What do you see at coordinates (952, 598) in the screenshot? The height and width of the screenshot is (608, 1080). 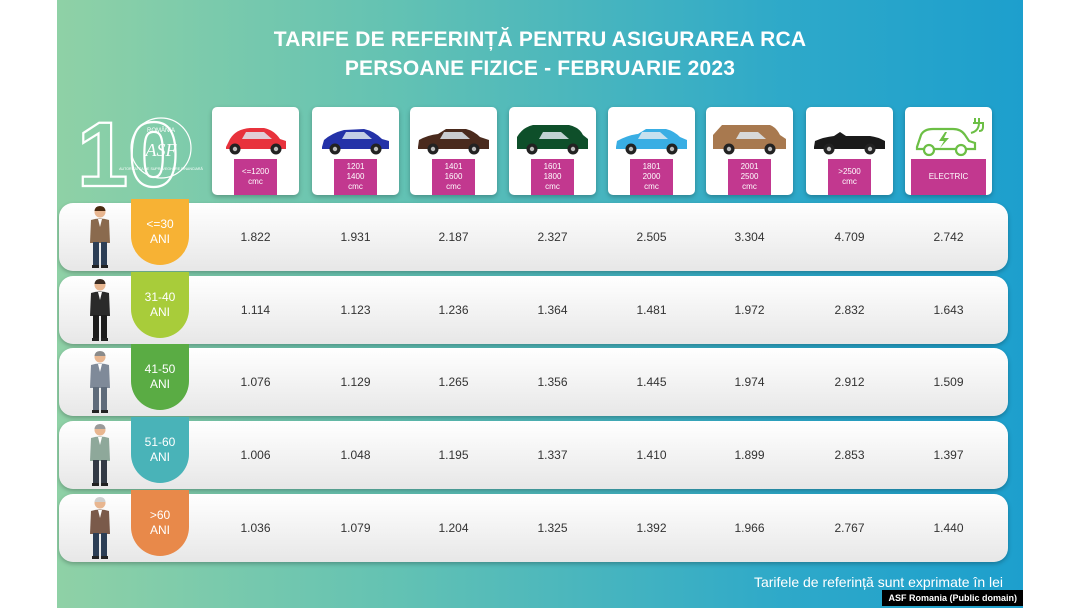 I see `image-credit: ASF Romania (Public domain)` at bounding box center [952, 598].